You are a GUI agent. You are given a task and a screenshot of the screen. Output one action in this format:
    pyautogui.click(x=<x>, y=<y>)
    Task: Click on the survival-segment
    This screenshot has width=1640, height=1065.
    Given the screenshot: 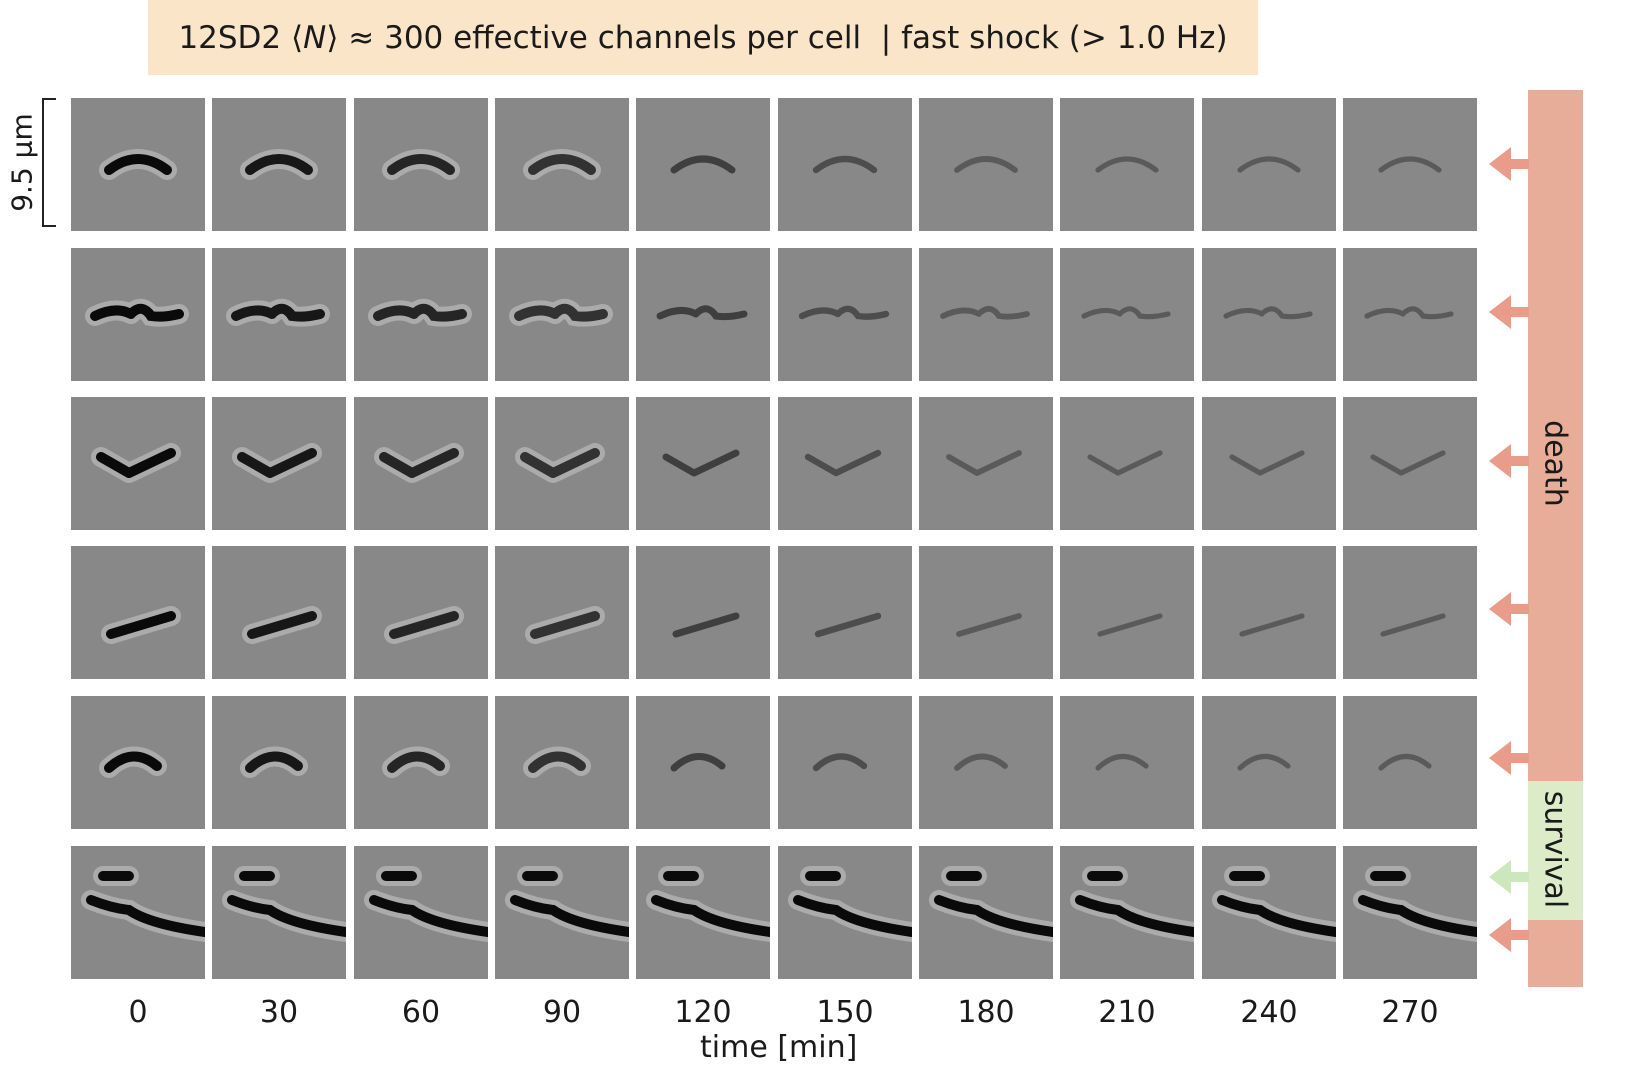 What is the action you would take?
    pyautogui.click(x=1555, y=850)
    